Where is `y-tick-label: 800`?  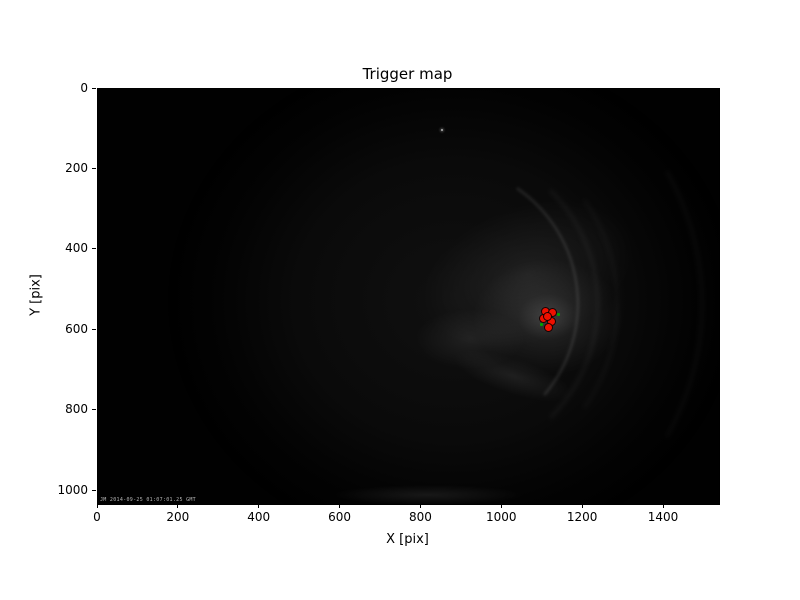 y-tick-label: 800 is located at coordinates (76, 409).